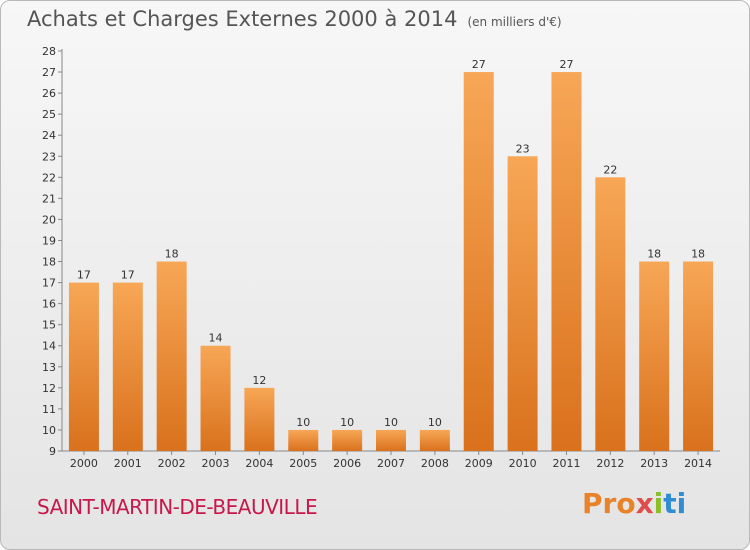  I want to click on x-tick-label: 2002, so click(172, 463).